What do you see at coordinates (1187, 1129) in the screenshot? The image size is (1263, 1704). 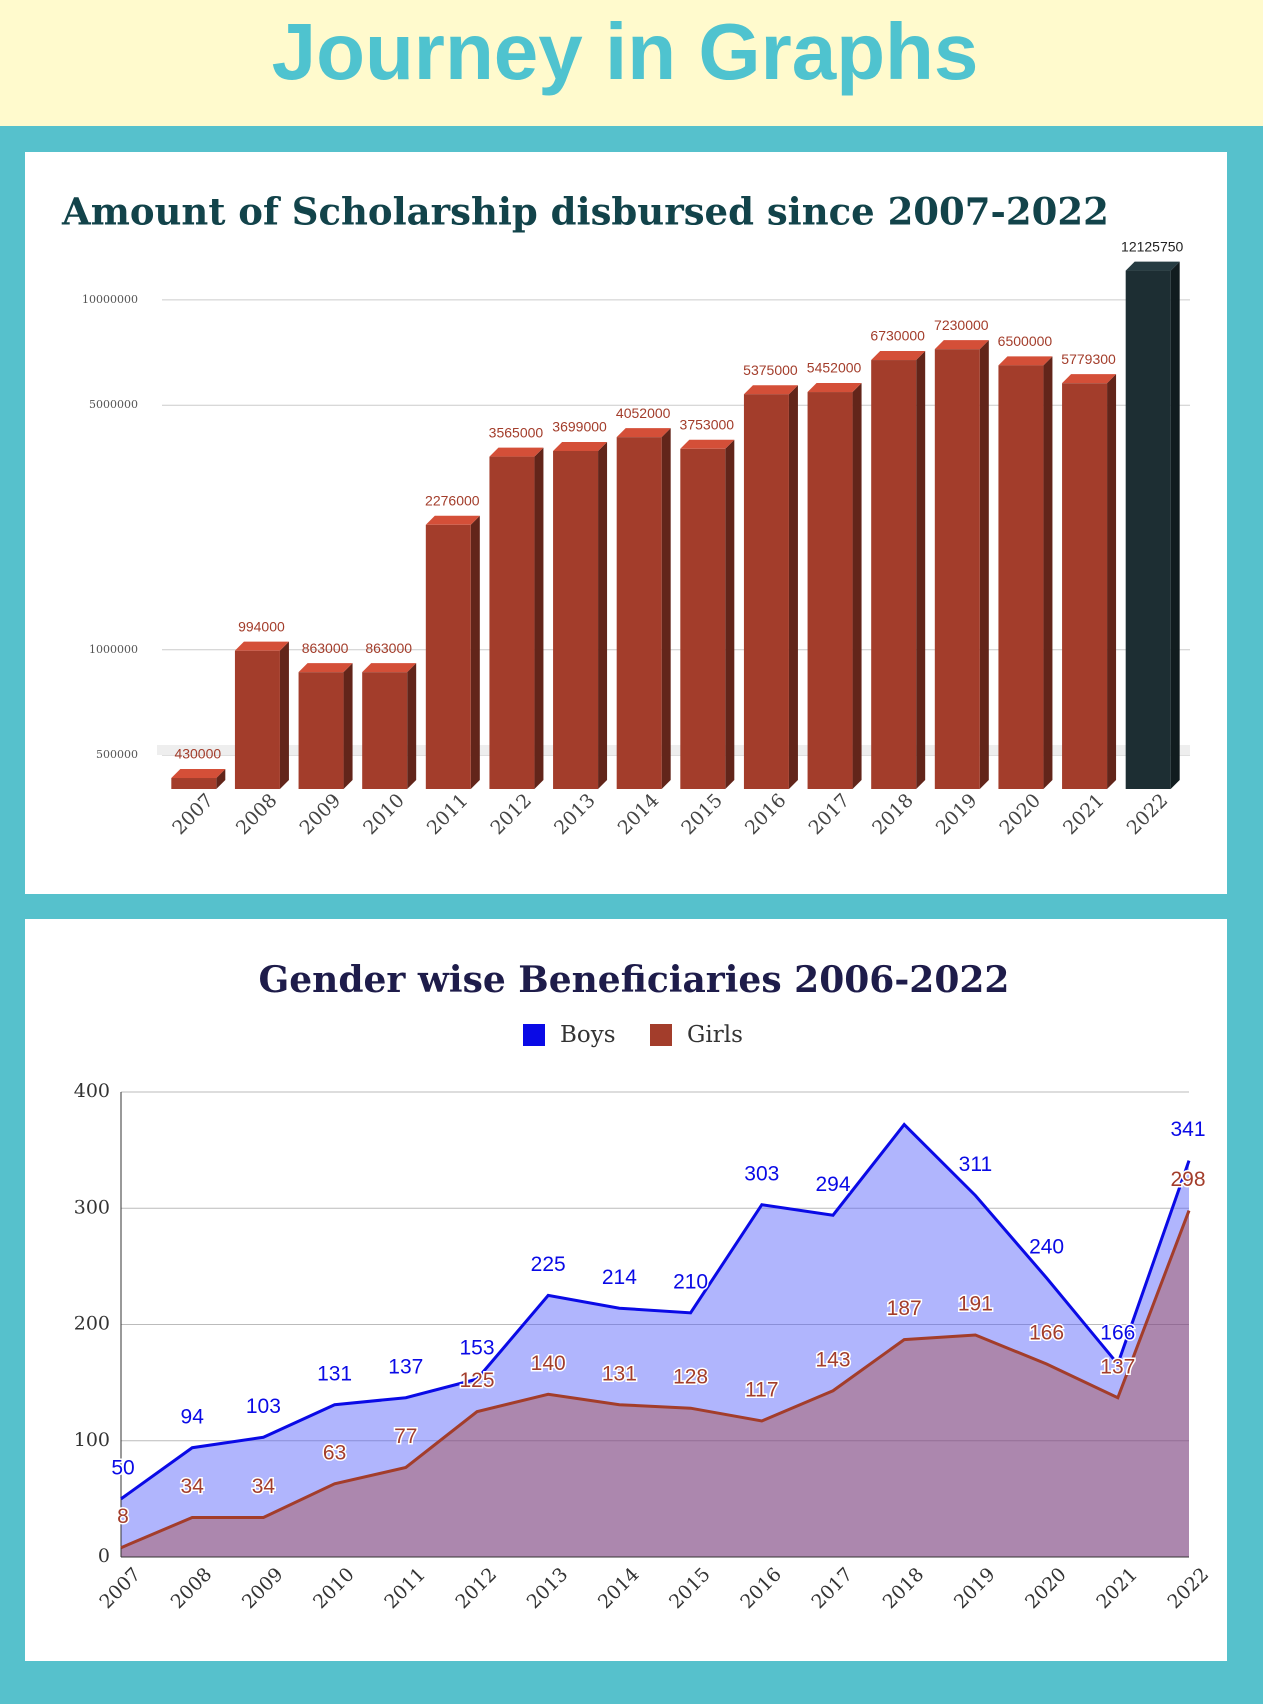 I see `data-label: 341` at bounding box center [1187, 1129].